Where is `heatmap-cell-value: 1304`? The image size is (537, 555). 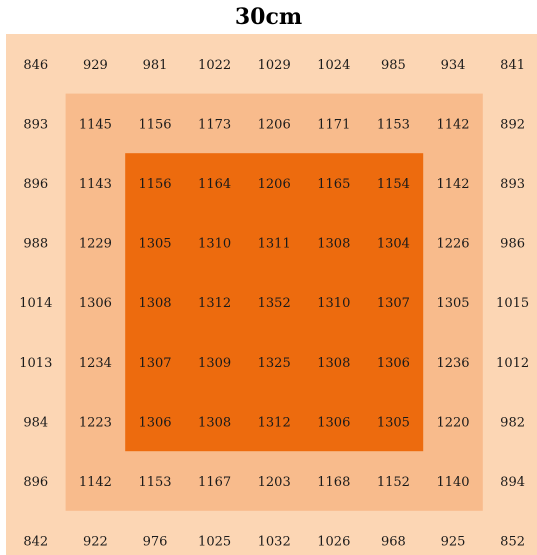
heatmap-cell-value: 1304 is located at coordinates (393, 244).